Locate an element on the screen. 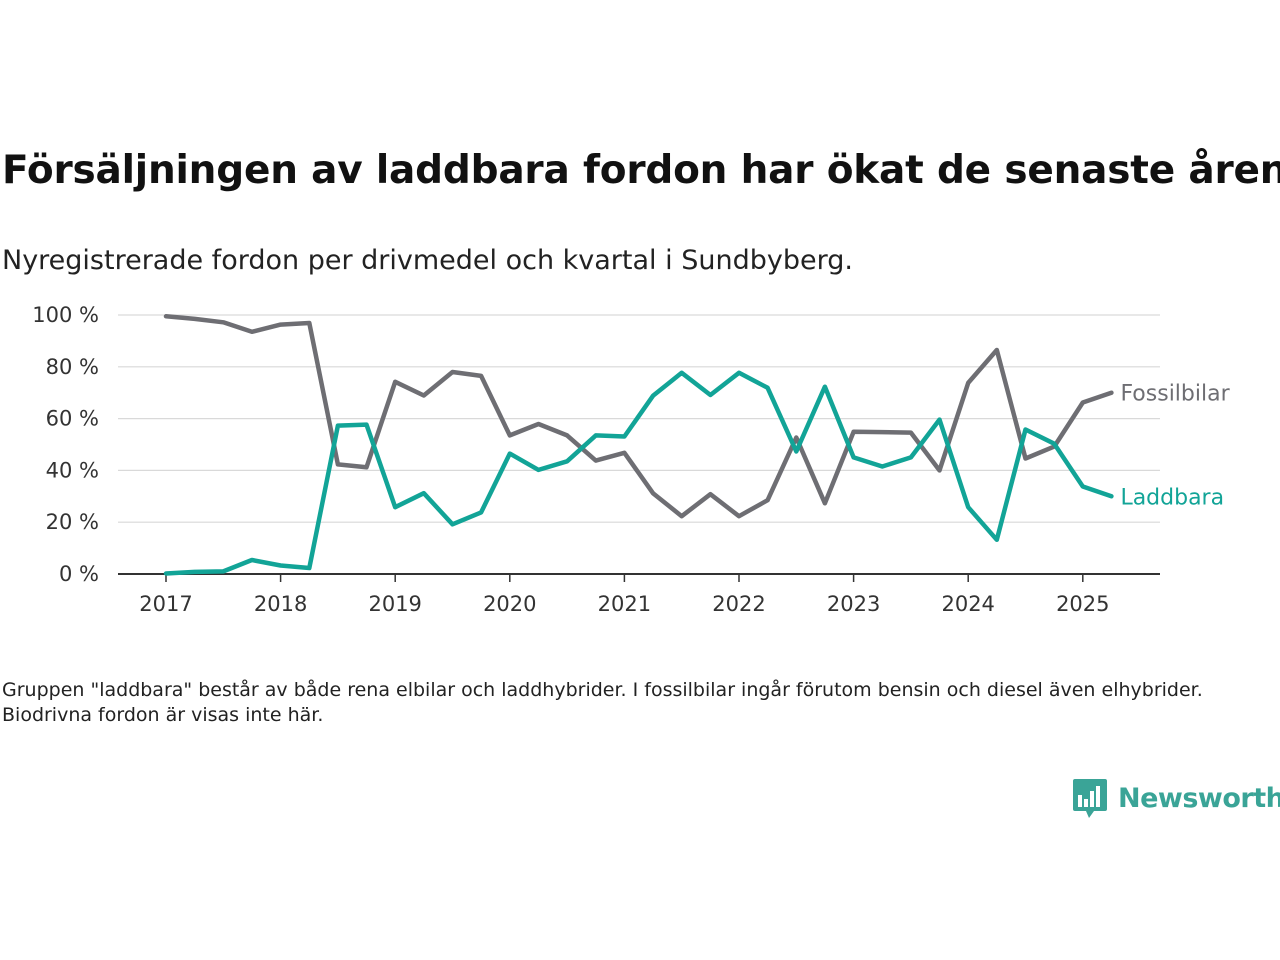  x-tick-label: 2024 is located at coordinates (967, 604).